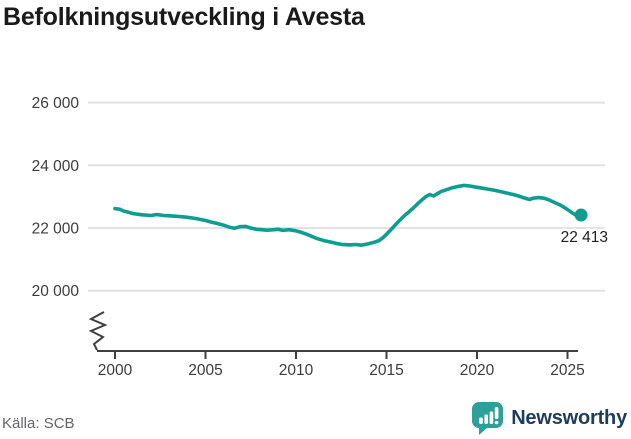 Image resolution: width=631 pixels, height=439 pixels. I want to click on y-tick-label: 26 000, so click(56, 103).